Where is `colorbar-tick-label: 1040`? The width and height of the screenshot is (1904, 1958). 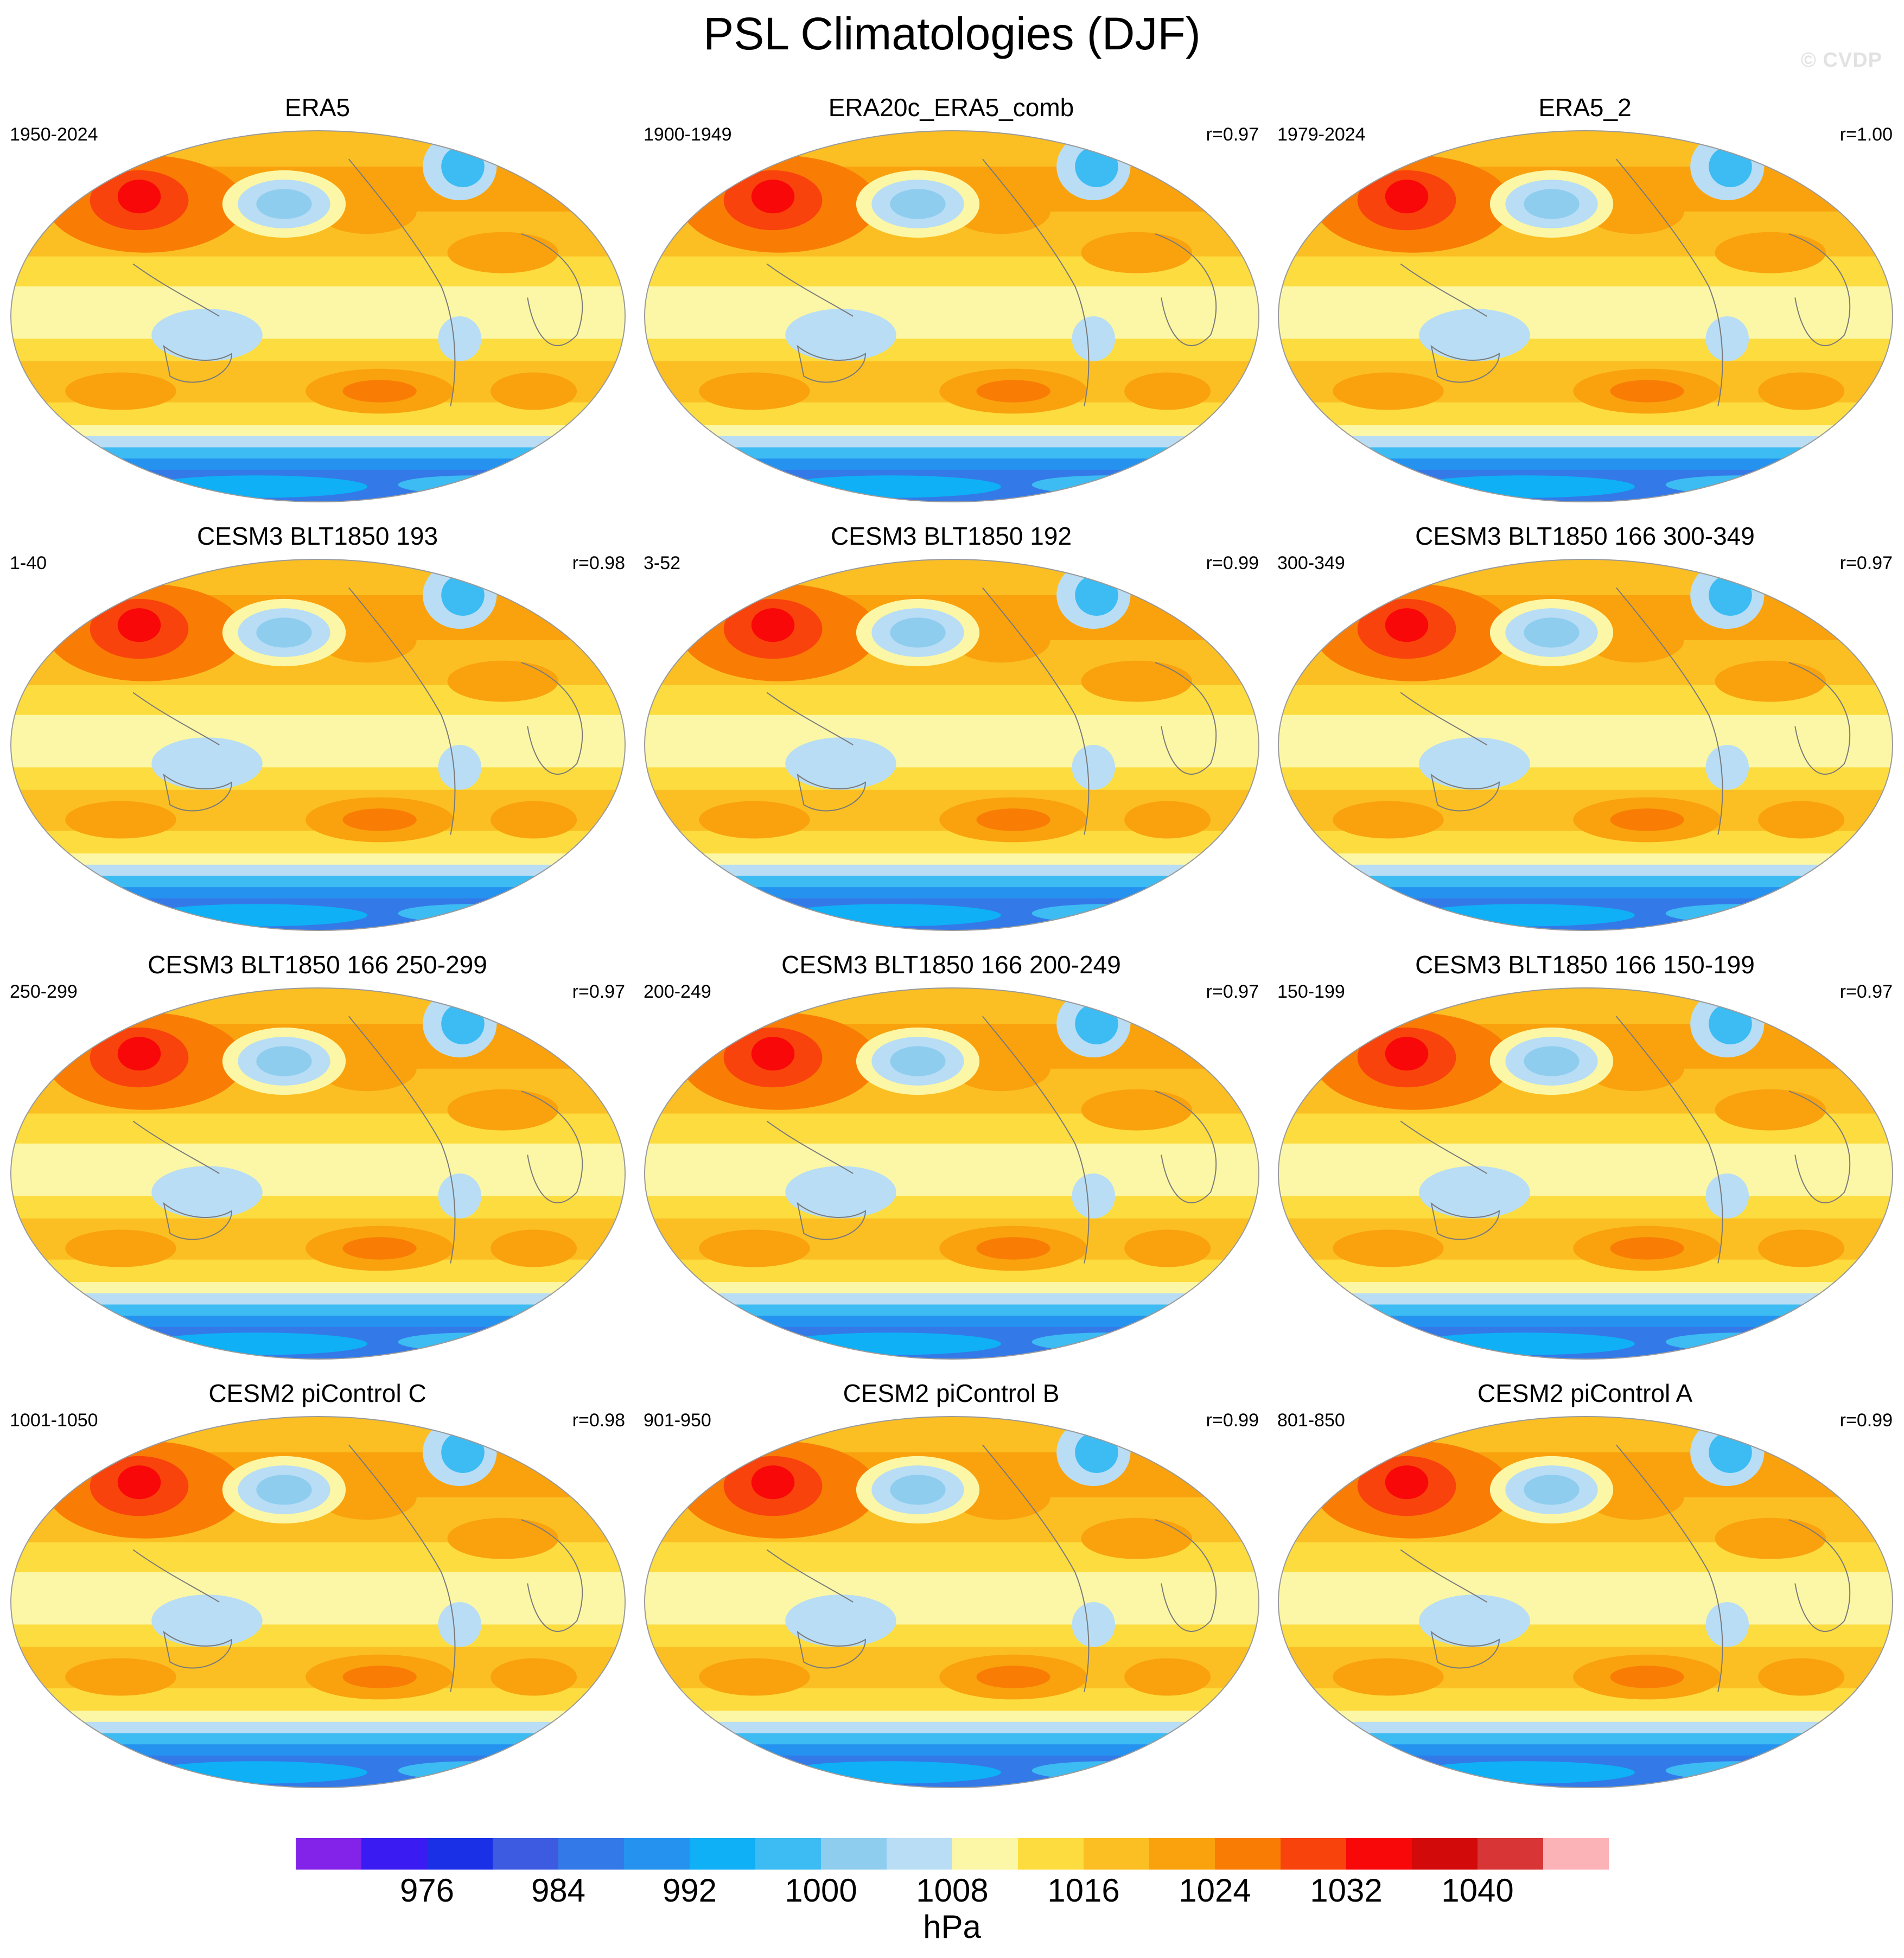
colorbar-tick-label: 1040 is located at coordinates (1477, 1890).